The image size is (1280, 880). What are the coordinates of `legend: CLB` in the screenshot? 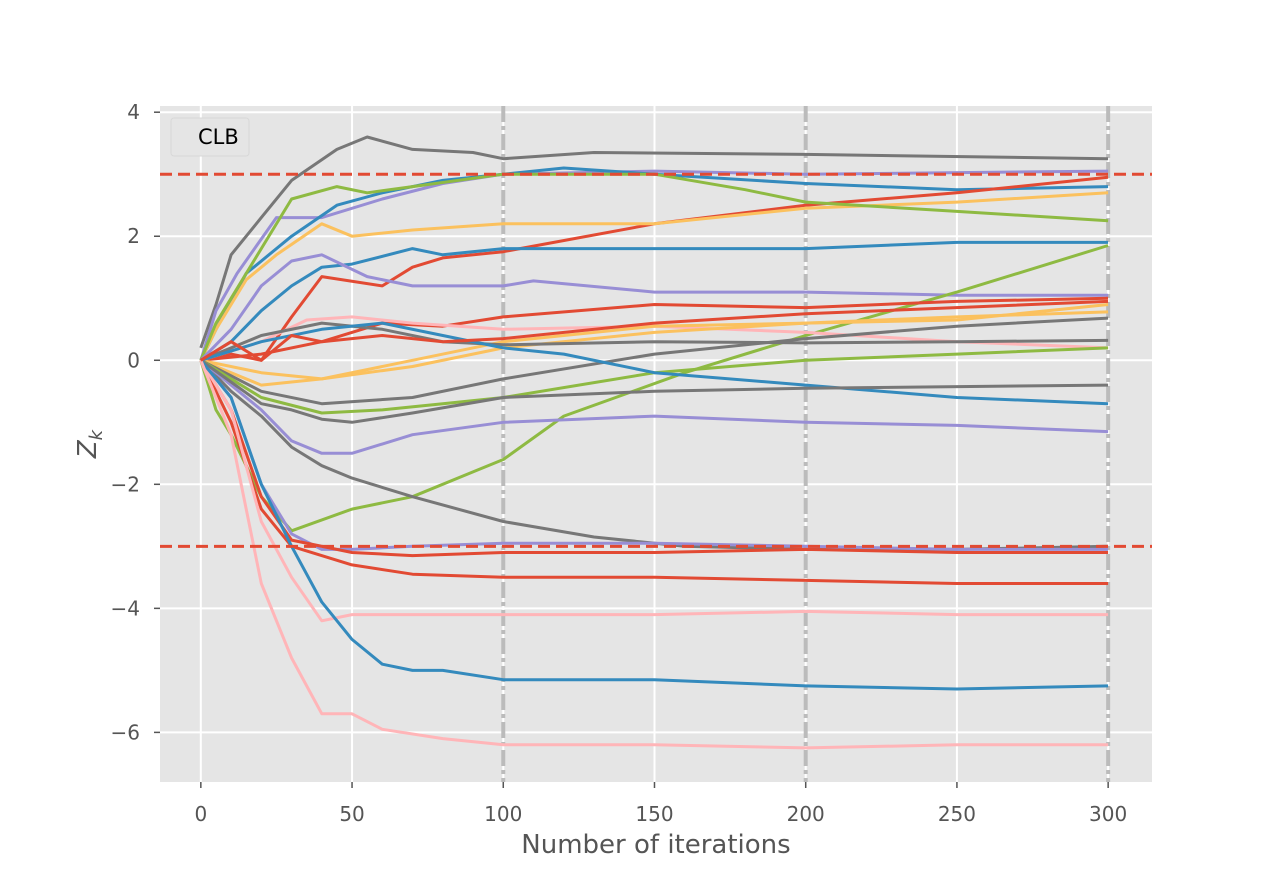 It's located at (210, 137).